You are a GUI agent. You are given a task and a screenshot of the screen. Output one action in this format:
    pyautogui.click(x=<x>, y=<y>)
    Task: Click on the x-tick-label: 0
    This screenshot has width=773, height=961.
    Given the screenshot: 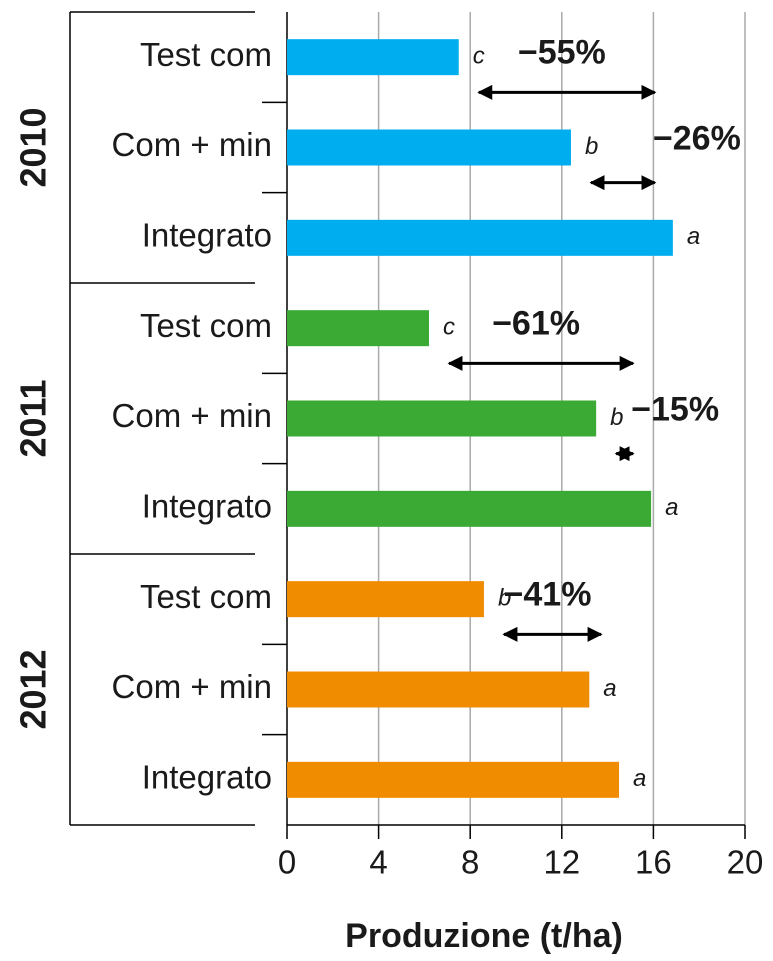 What is the action you would take?
    pyautogui.click(x=287, y=862)
    